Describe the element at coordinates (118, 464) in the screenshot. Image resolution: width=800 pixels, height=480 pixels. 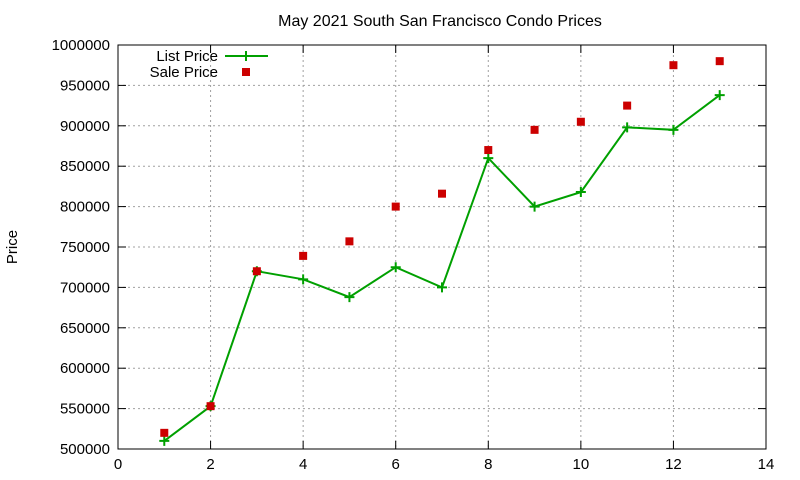
I see `x-tick-label: 0` at that location.